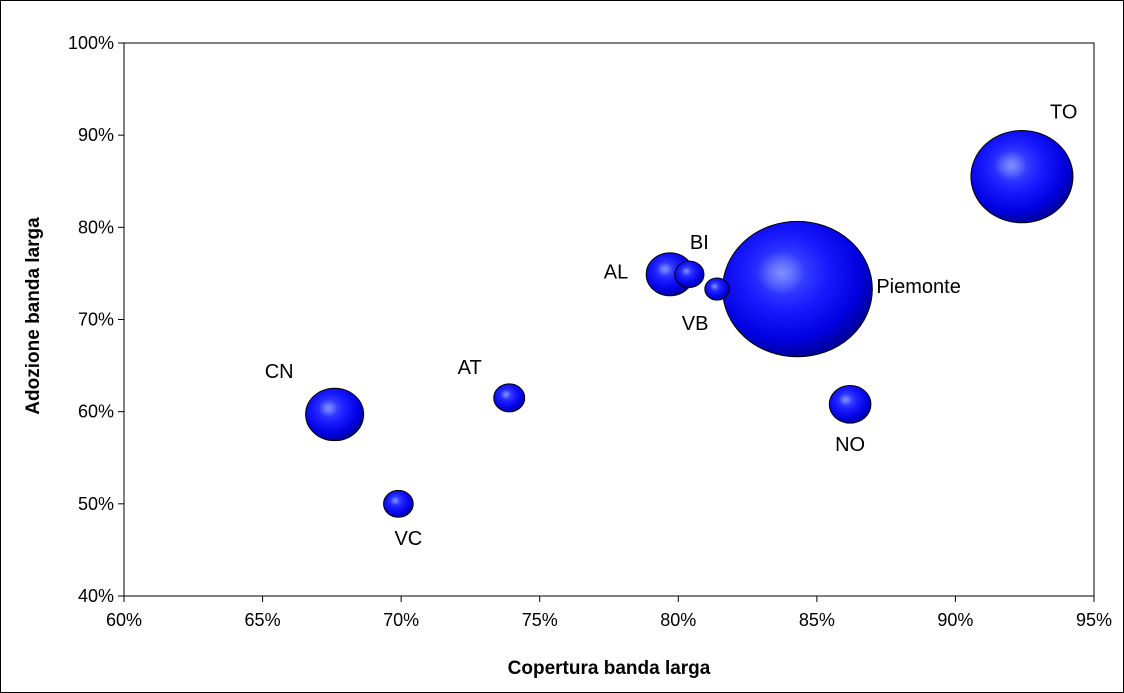 The image size is (1124, 693). Describe the element at coordinates (609, 613) in the screenshot. I see `x-axis: 60% 65% 70% 75% 80% 85% 90% 95%` at that location.